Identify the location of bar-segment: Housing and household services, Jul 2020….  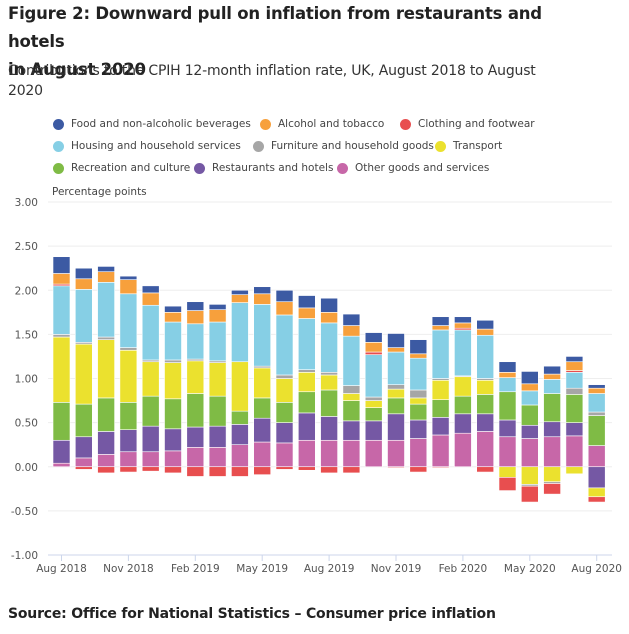
(574, 380).